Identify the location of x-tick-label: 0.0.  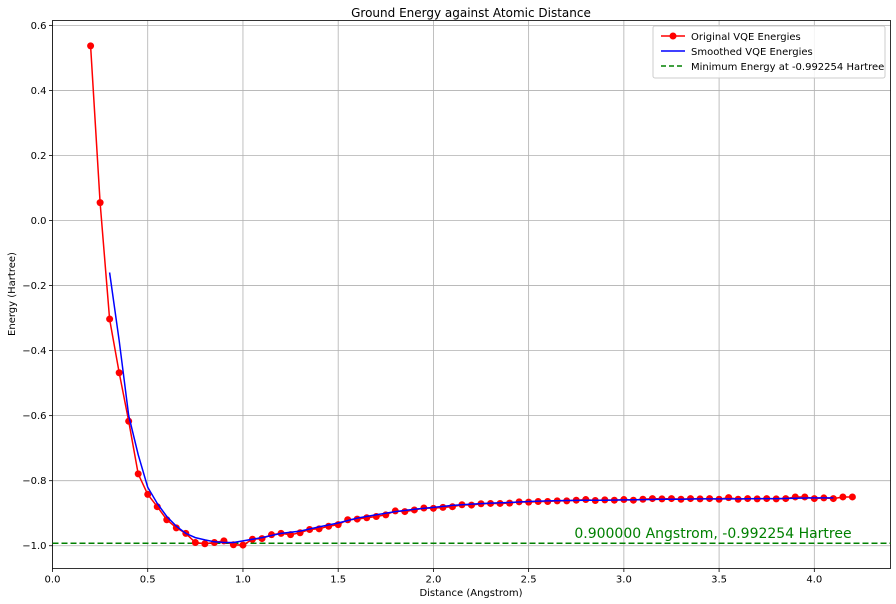
(53, 580).